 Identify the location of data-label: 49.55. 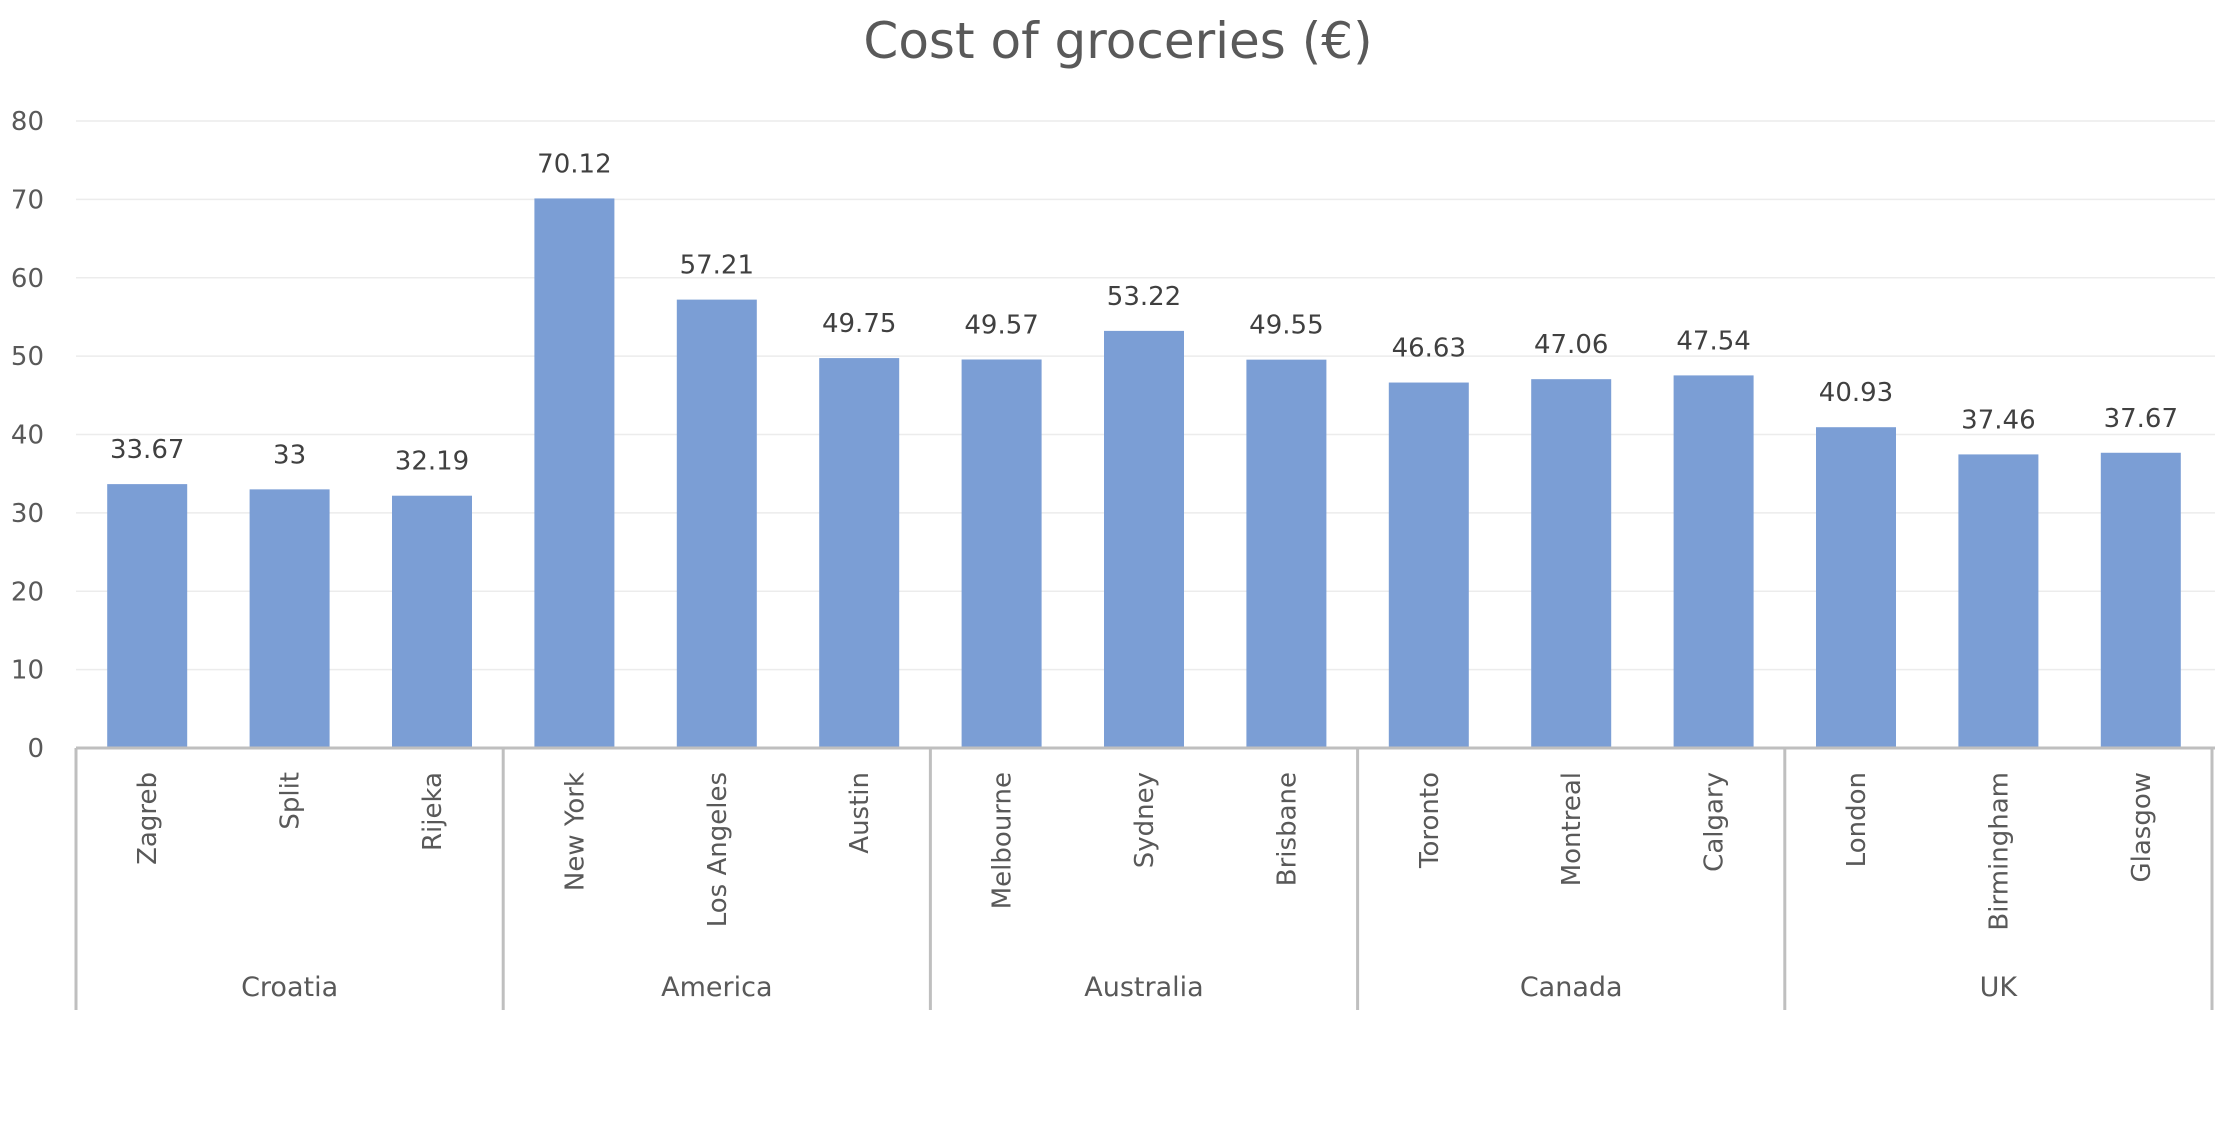
(1286, 326).